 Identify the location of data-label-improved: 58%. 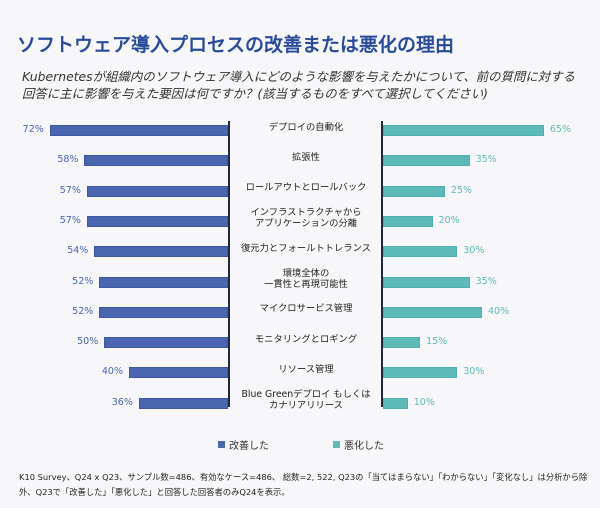
(68, 160).